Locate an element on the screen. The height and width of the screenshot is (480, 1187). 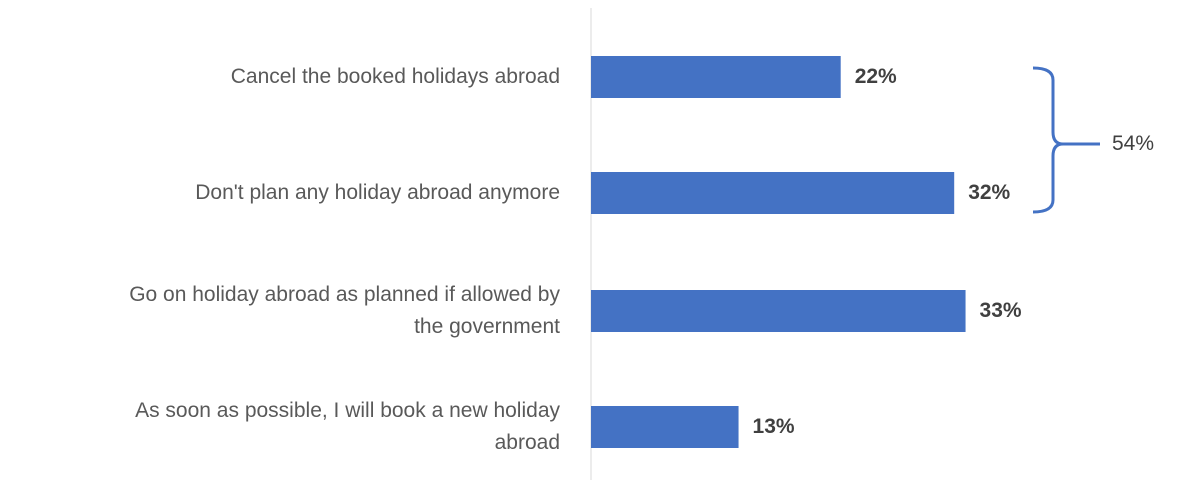
value-label-1: 22% is located at coordinates (876, 77).